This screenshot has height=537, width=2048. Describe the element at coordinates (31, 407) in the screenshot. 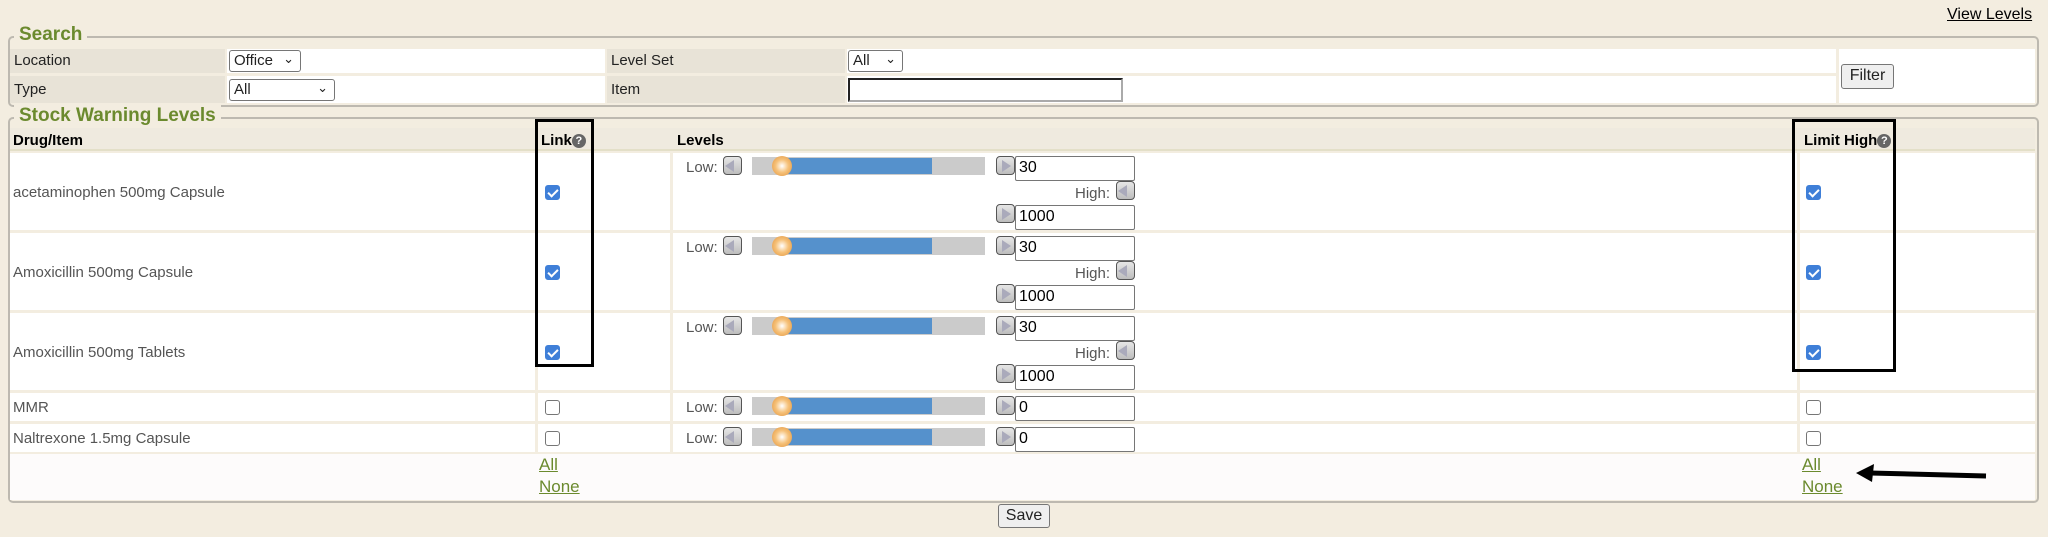

I see `drug-item-name: MMR` at that location.